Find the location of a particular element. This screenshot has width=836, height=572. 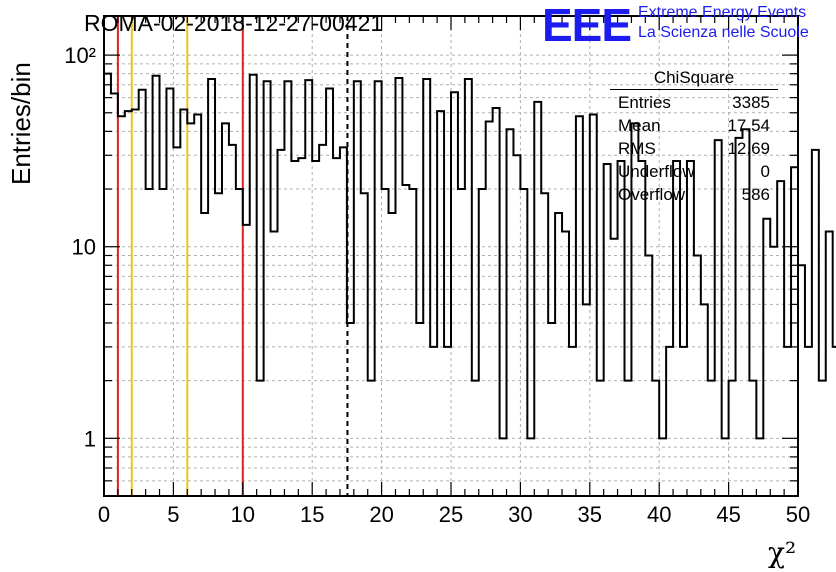

stats-value: 3385 is located at coordinates (751, 102).